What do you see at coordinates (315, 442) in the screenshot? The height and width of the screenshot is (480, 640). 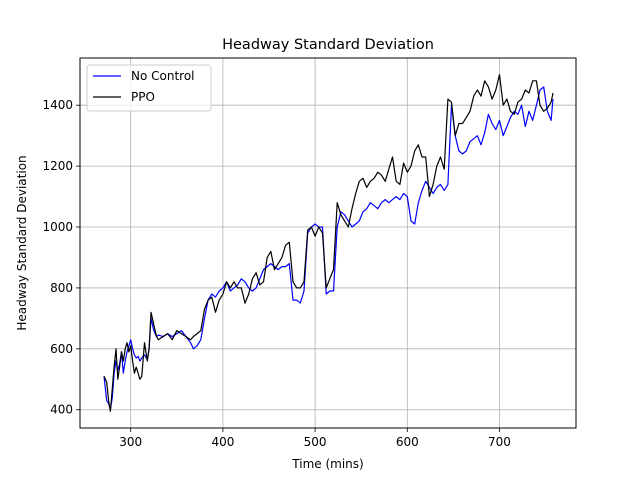 I see `x-tick-label: 500` at bounding box center [315, 442].